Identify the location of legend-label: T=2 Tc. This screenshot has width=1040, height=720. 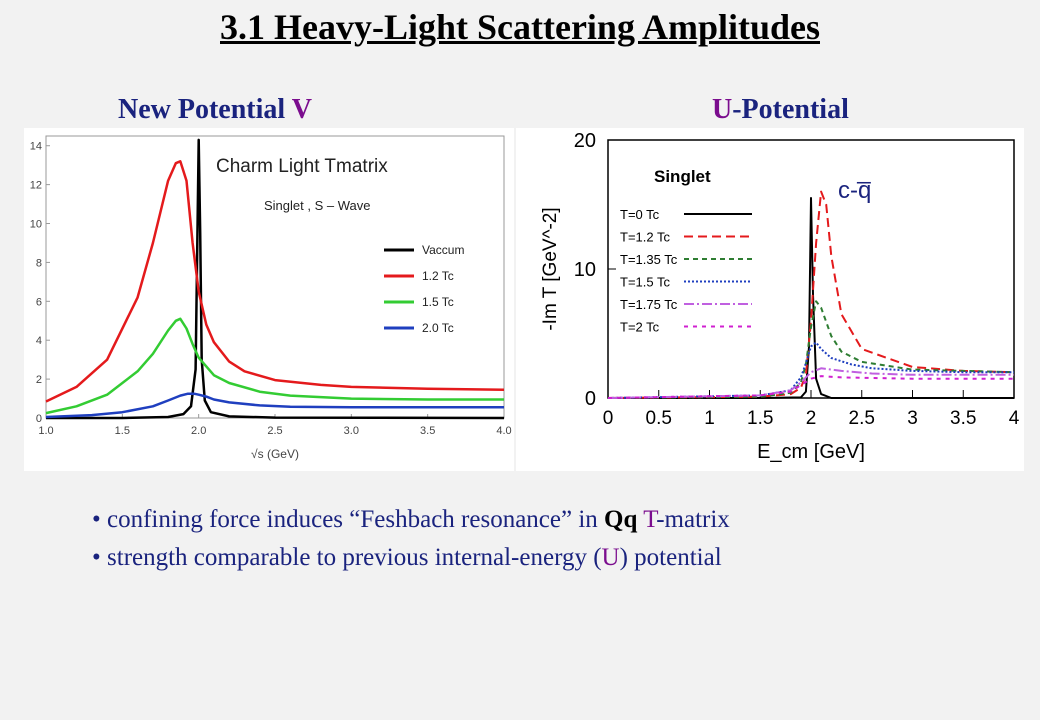
(640, 327).